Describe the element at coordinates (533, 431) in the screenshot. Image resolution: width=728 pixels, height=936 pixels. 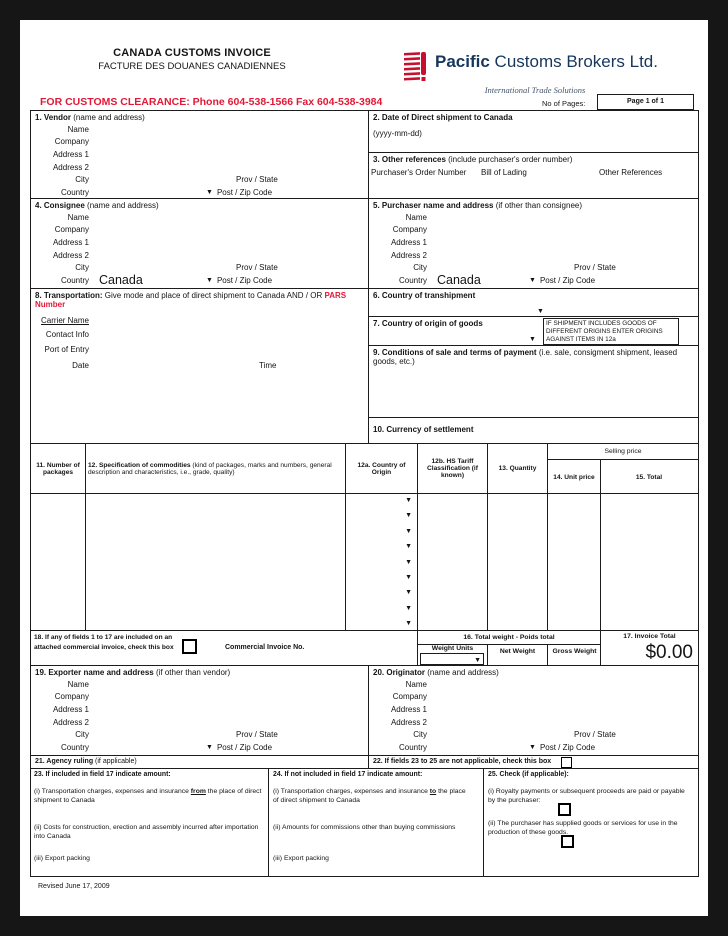
I see `field-10-currency: 10. Currency of settlement` at that location.